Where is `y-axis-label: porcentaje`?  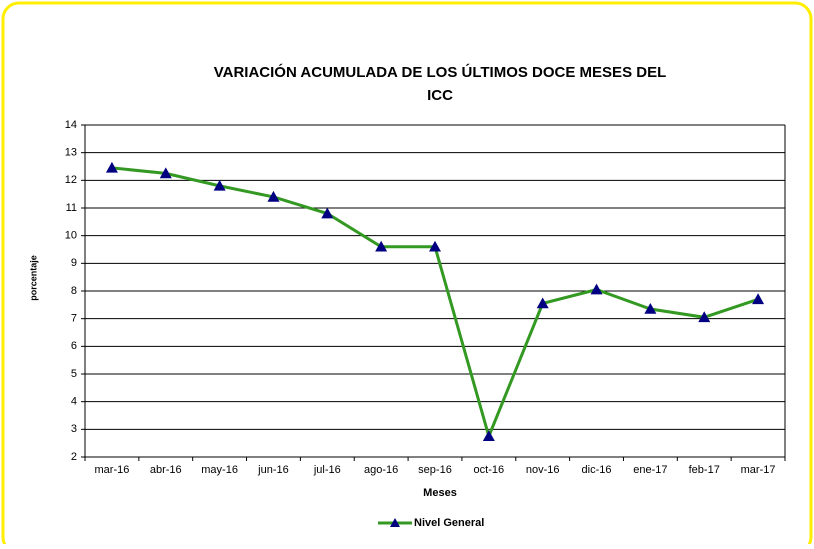 y-axis-label: porcentaje is located at coordinates (33, 278).